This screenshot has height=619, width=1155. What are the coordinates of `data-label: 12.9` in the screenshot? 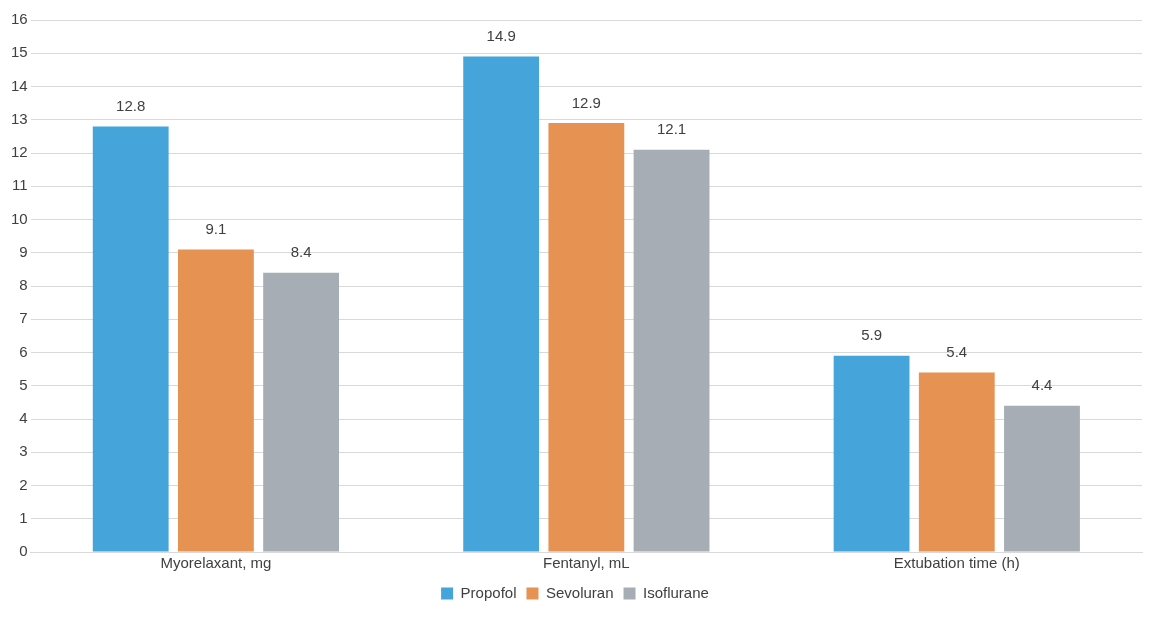 It's located at (586, 102).